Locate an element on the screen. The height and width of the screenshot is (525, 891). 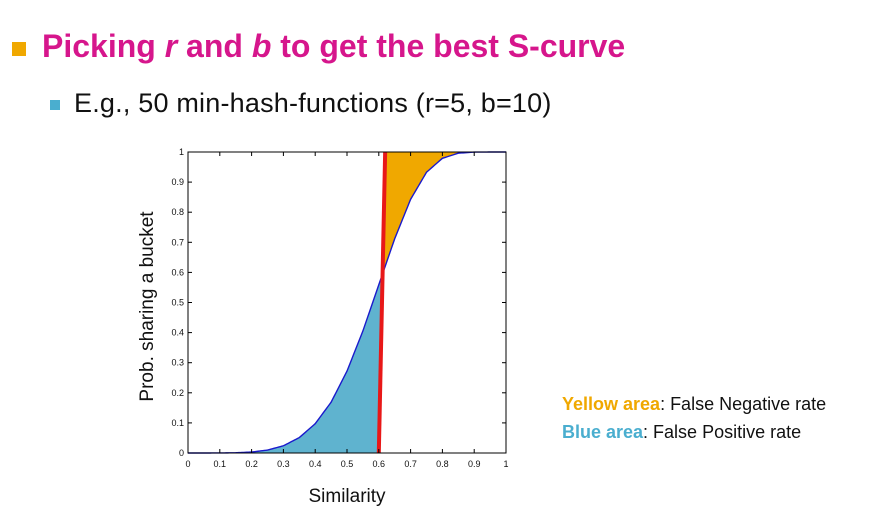
x-tick-label: 0.9 is located at coordinates (474, 464).